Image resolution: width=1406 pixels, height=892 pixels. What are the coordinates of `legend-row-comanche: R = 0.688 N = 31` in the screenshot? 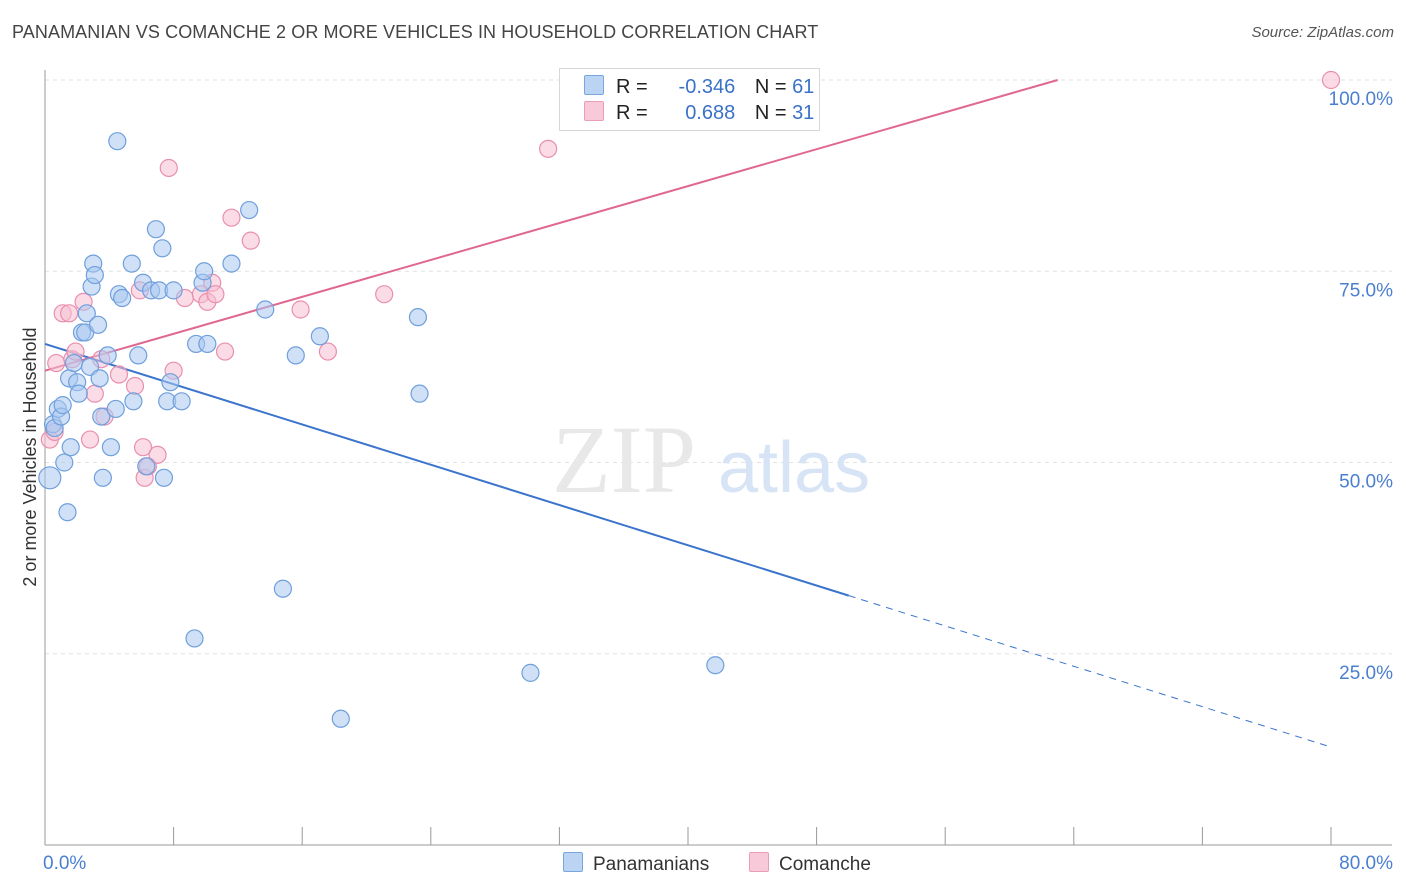 It's located at (699, 114).